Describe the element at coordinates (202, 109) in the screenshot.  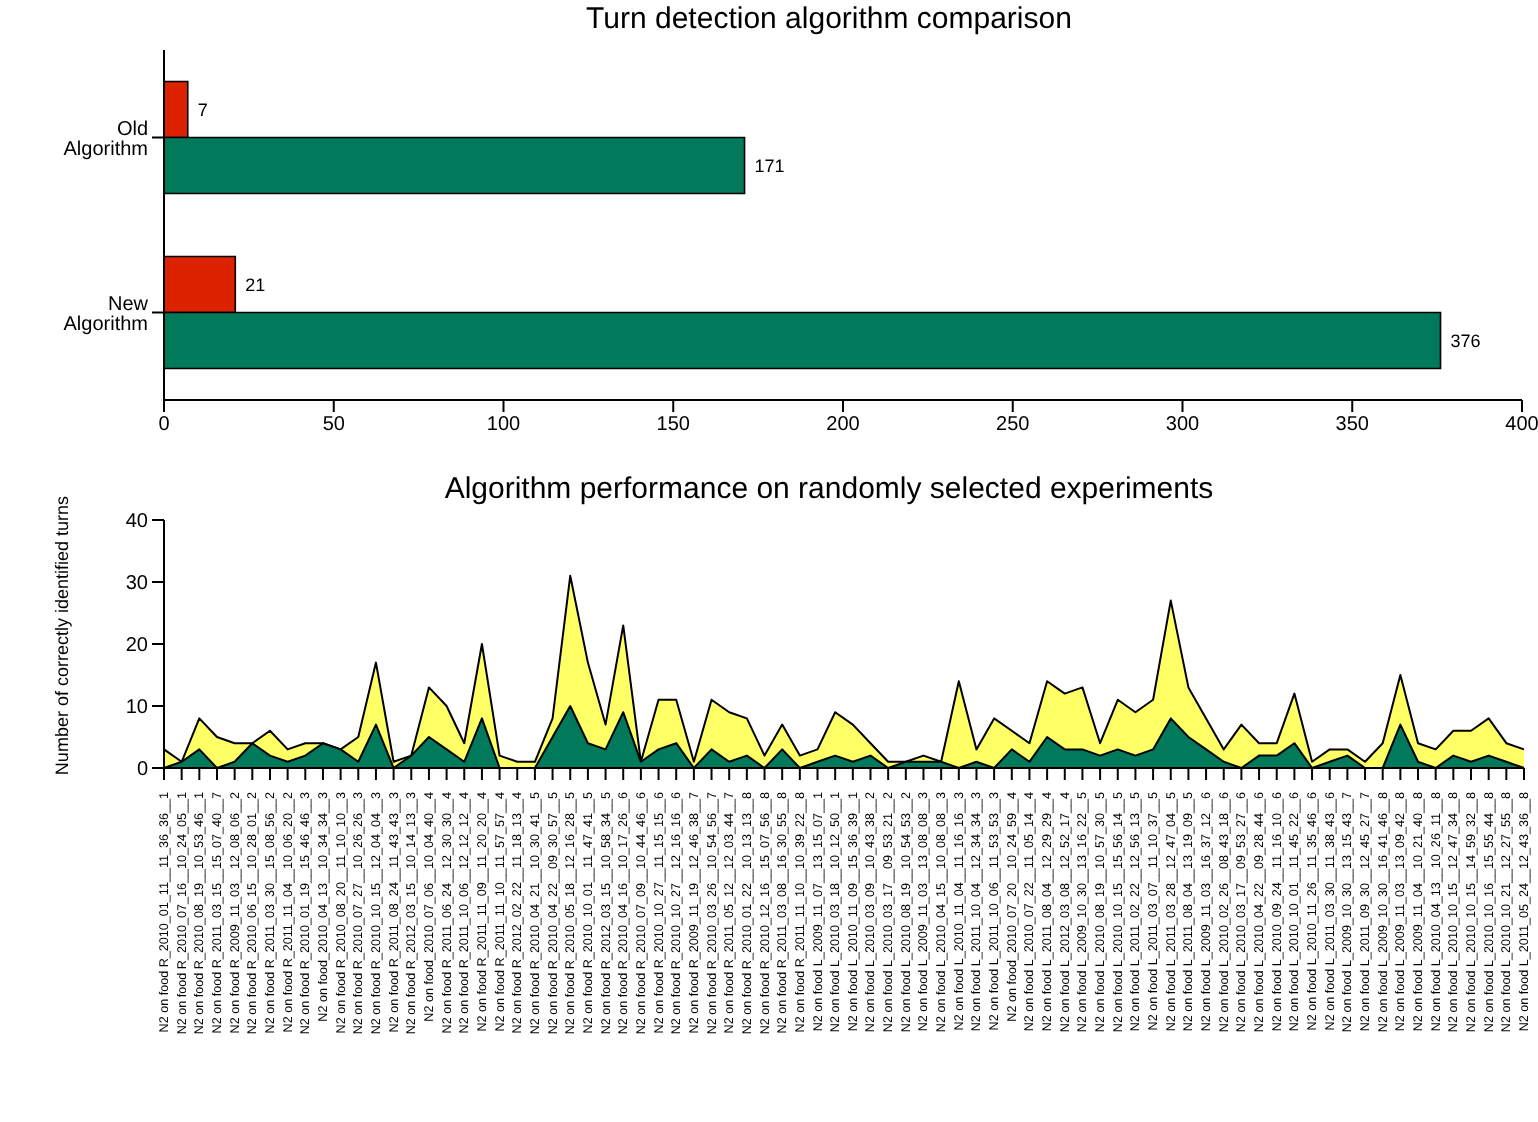
I see `data-label: 7` at that location.